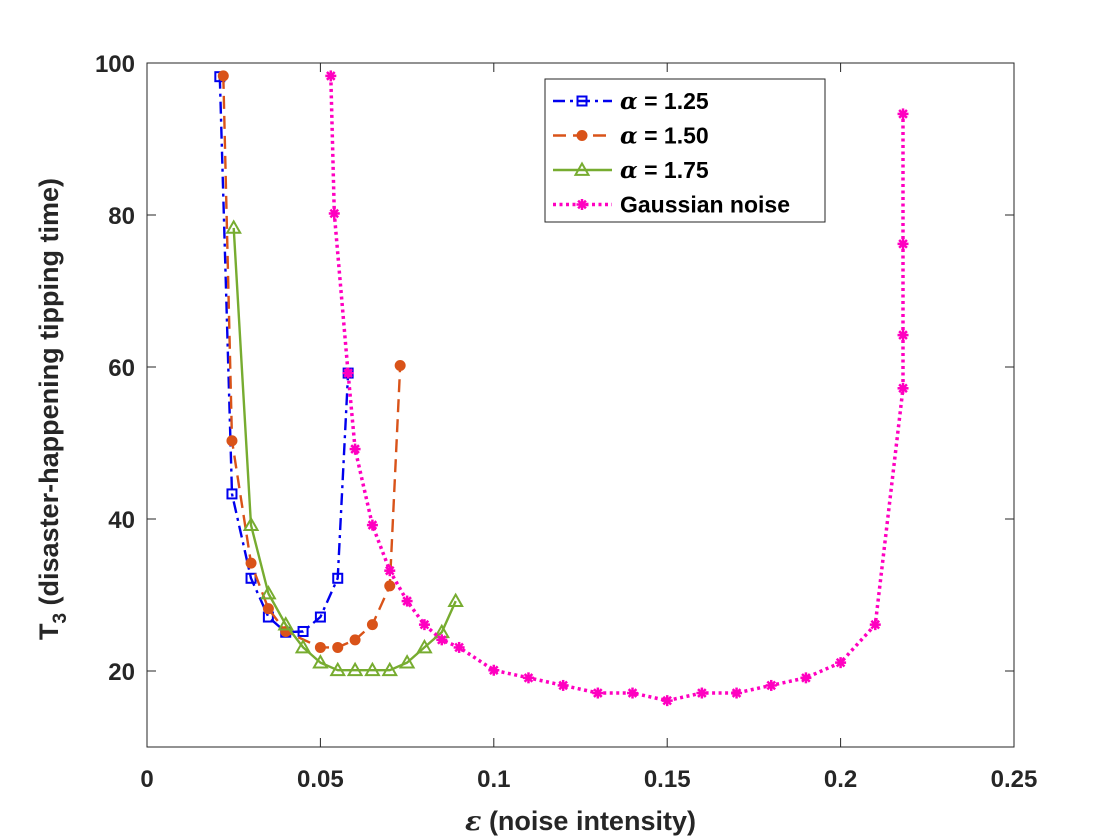 The image size is (1120, 840). Describe the element at coordinates (588, 821) in the screenshot. I see `x-axis-label-text: (noise intensity)` at that location.